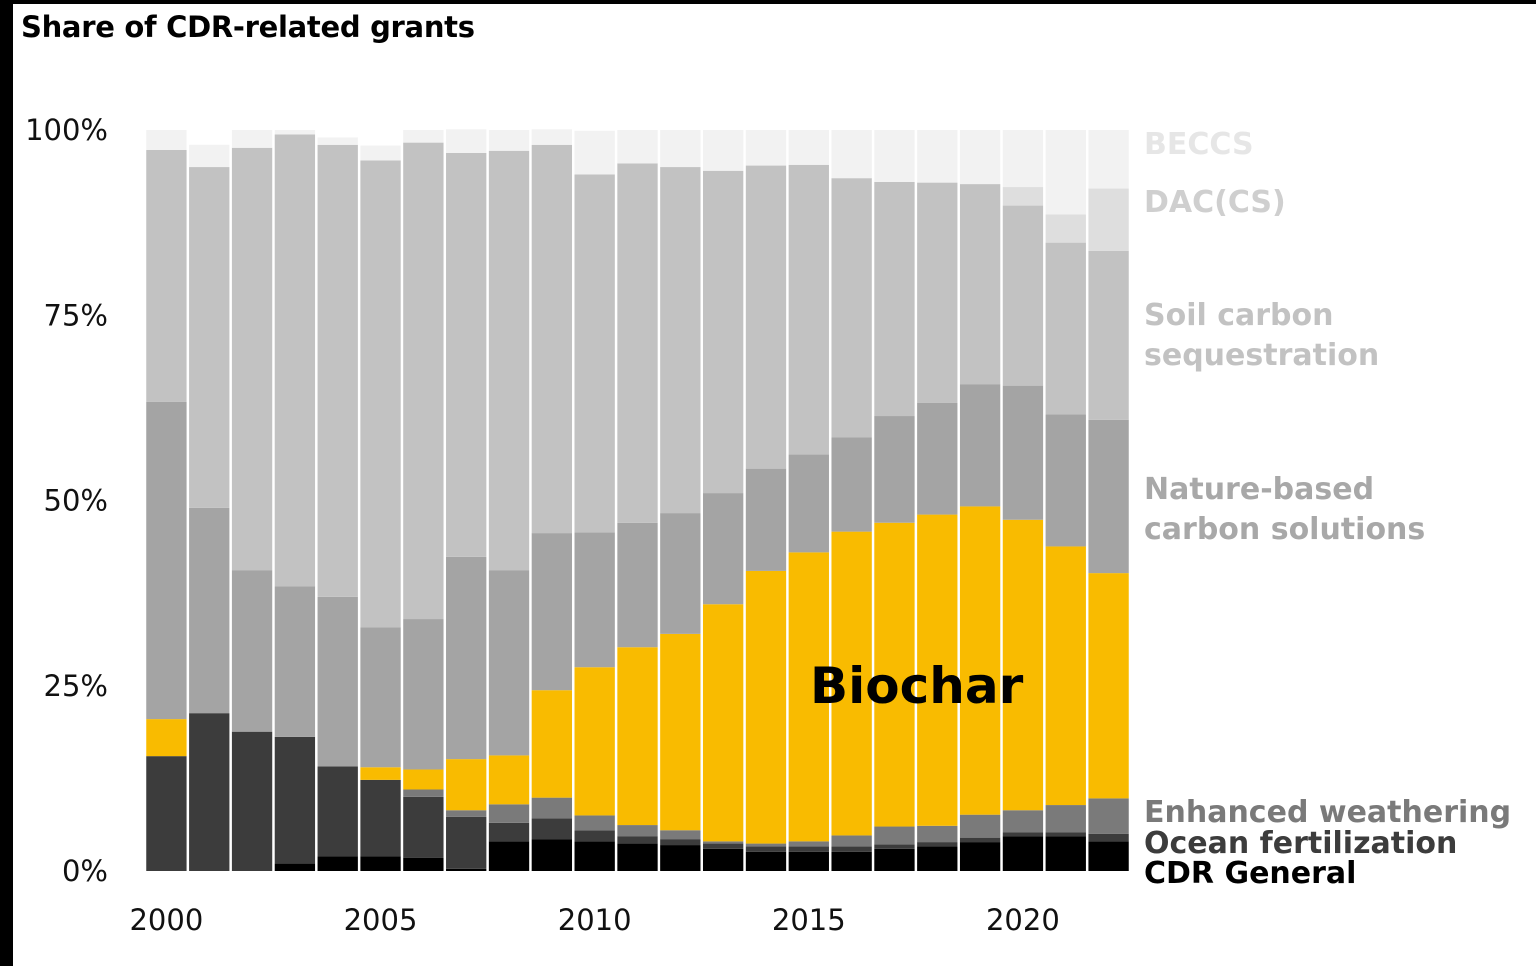 The width and height of the screenshot is (1536, 966). I want to click on bar-segment-2001-nature-based-carbon-solutions, so click(209, 610).